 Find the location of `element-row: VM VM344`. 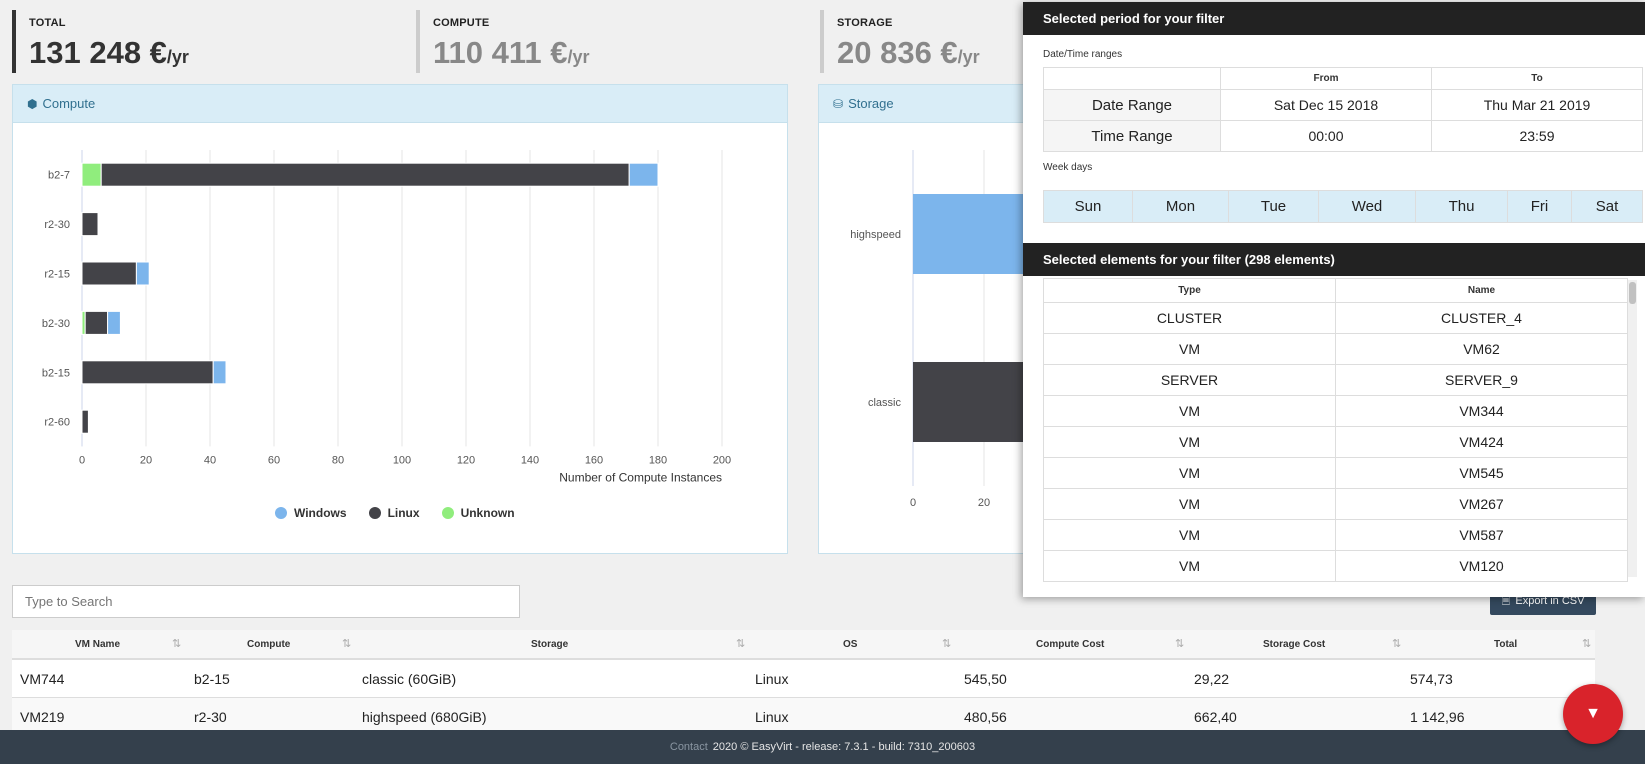

element-row: VM VM344 is located at coordinates (1335, 411).